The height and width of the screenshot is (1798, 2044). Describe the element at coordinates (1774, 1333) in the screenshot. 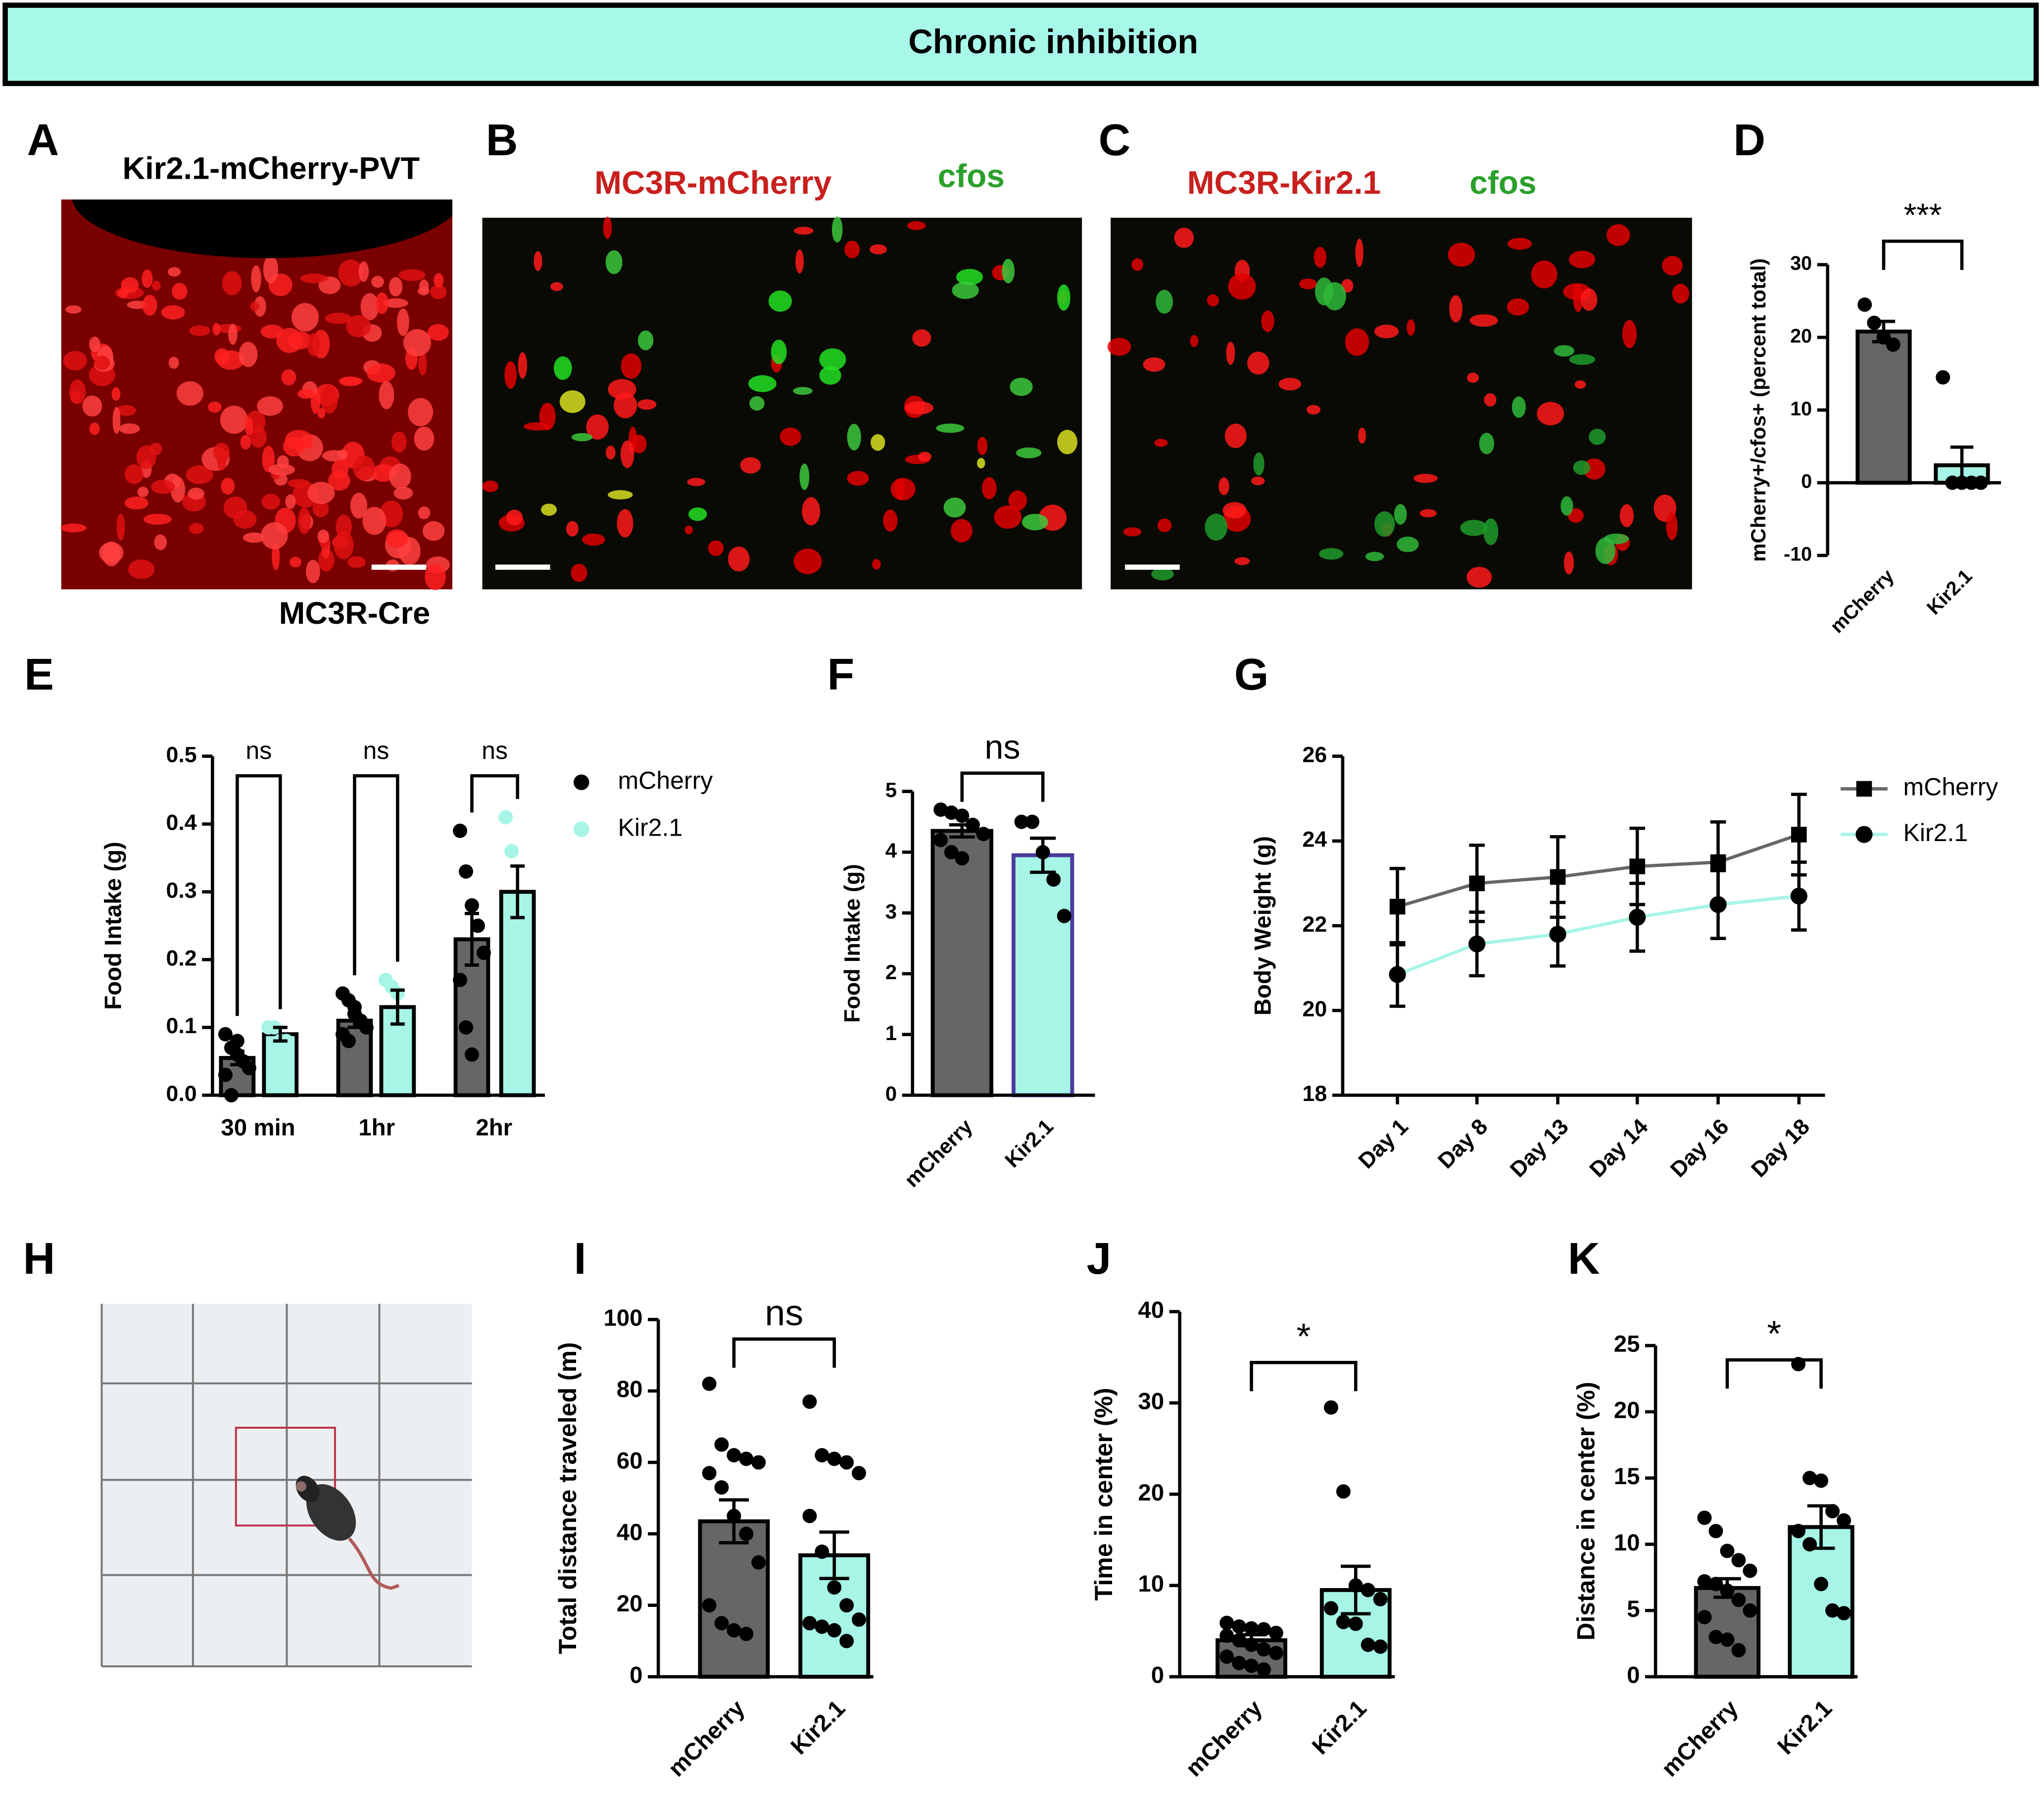

I see `significance-label: *` at that location.